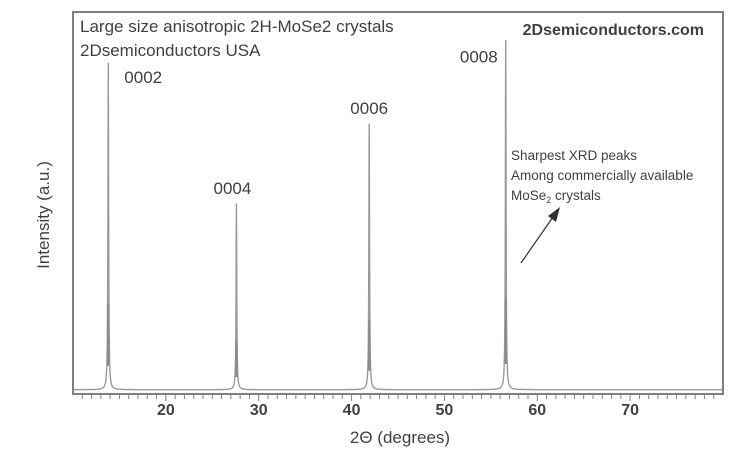  I want to click on title-line-2: 2Dsemiconductors USA, so click(170, 50).